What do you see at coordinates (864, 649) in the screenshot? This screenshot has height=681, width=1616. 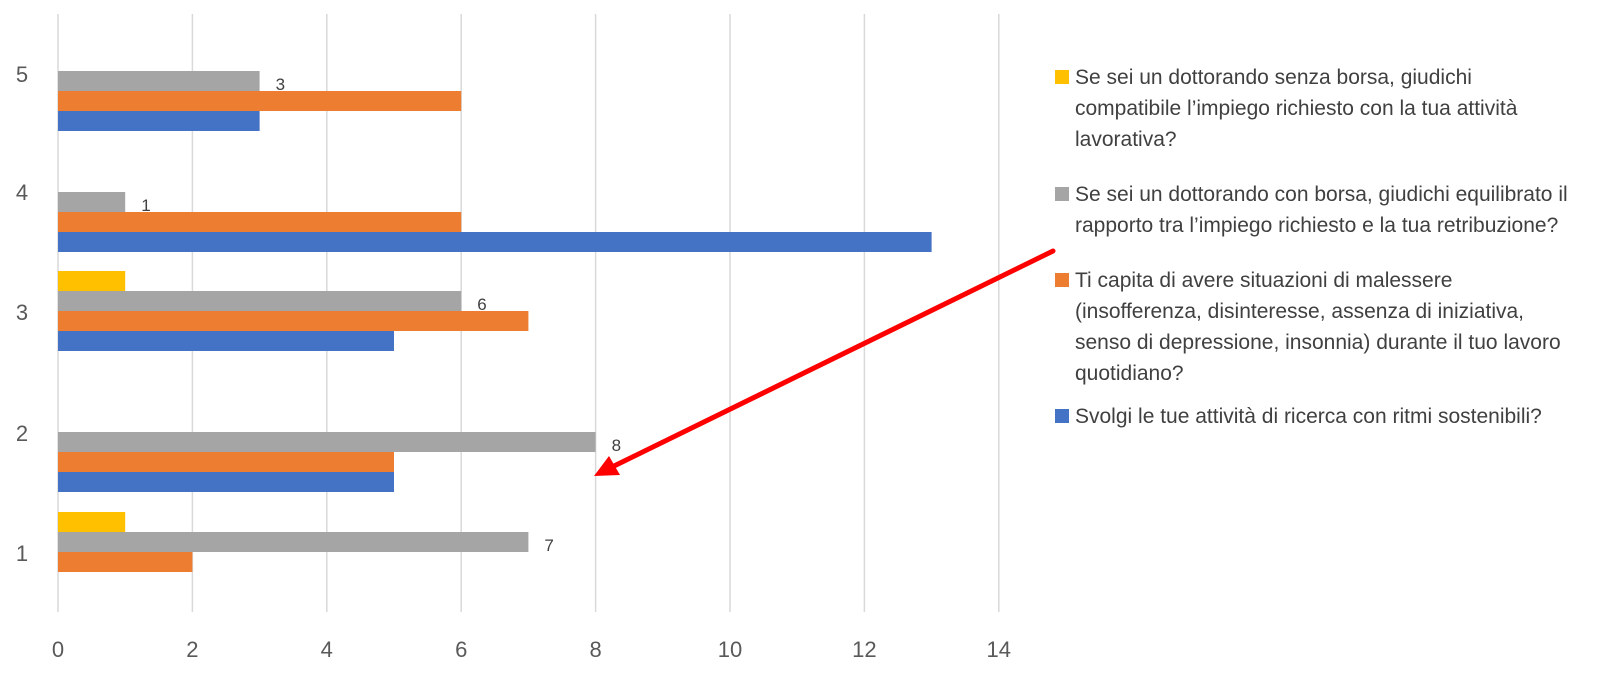 I see `x-tick-label: 12` at bounding box center [864, 649].